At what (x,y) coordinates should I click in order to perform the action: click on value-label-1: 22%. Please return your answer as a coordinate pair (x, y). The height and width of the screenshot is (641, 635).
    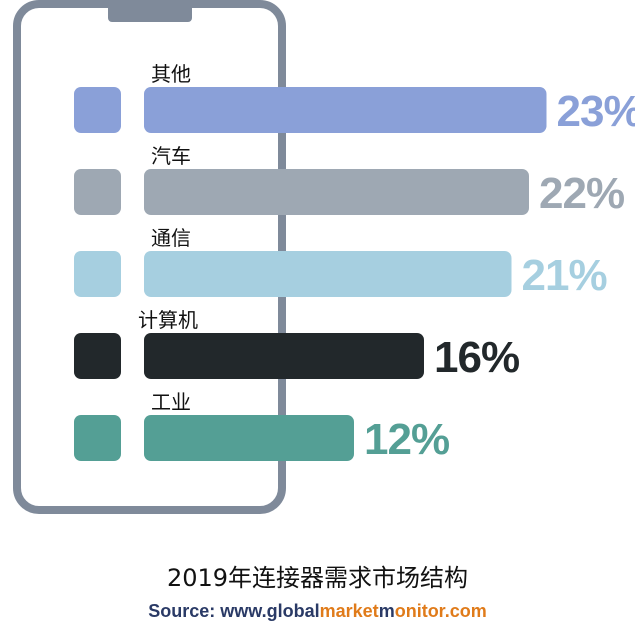
    Looking at the image, I should click on (581, 193).